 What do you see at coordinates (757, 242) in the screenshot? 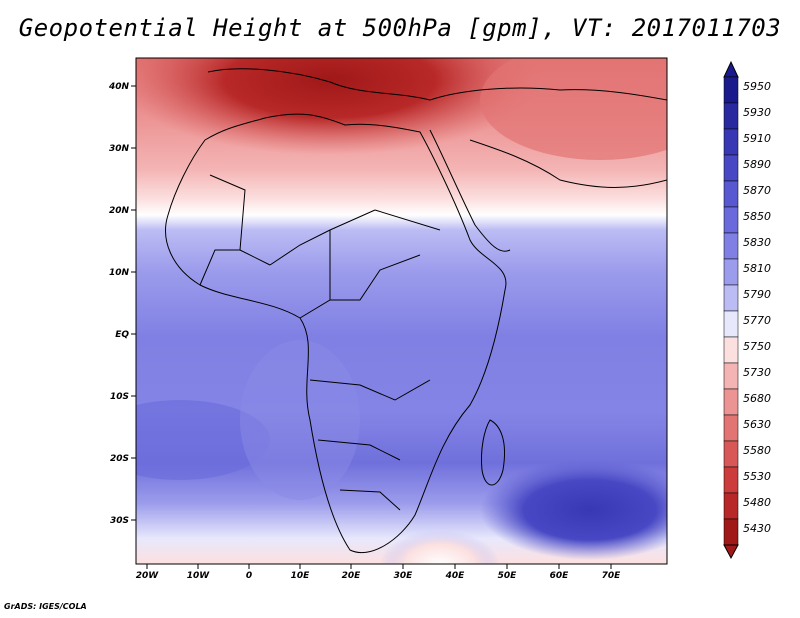
I see `colorbar-label: 5830` at bounding box center [757, 242].